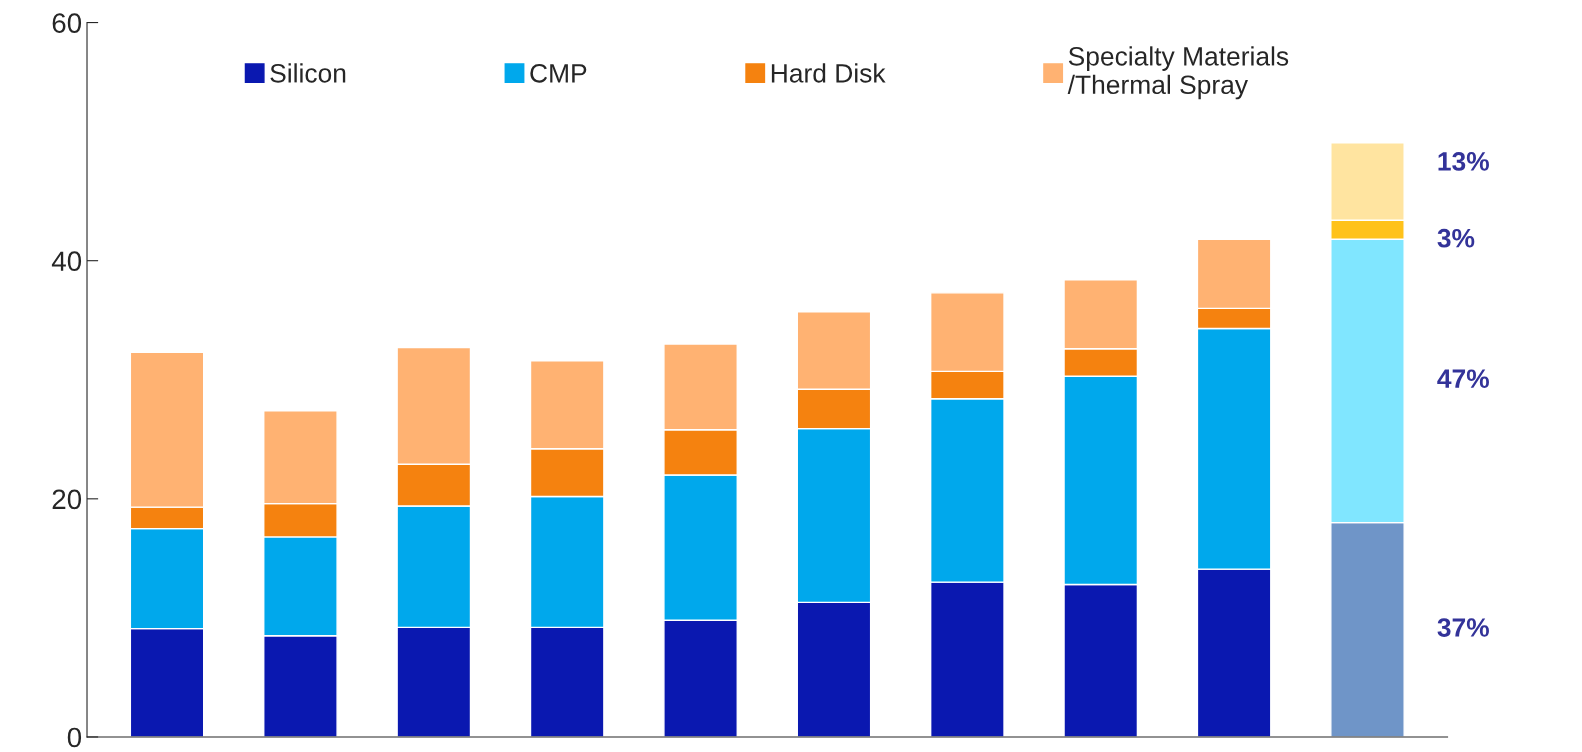  Describe the element at coordinates (1463, 627) in the screenshot. I see `annotation: 37%` at that location.